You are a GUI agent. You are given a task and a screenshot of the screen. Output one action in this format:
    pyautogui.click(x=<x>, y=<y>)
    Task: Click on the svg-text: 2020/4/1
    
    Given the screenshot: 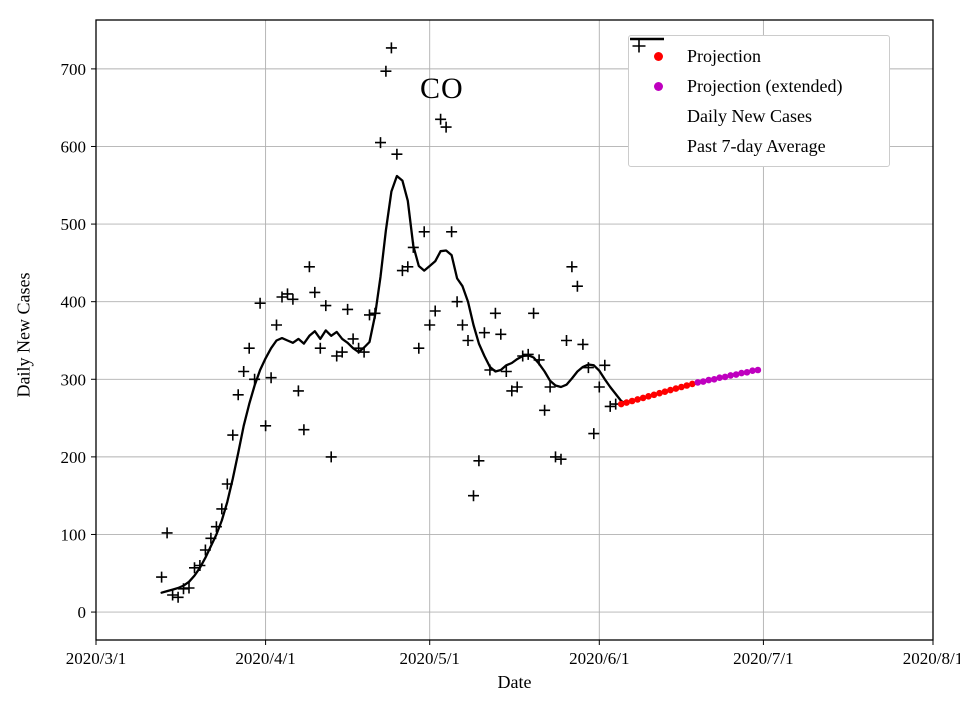 What is the action you would take?
    pyautogui.click(x=265, y=658)
    